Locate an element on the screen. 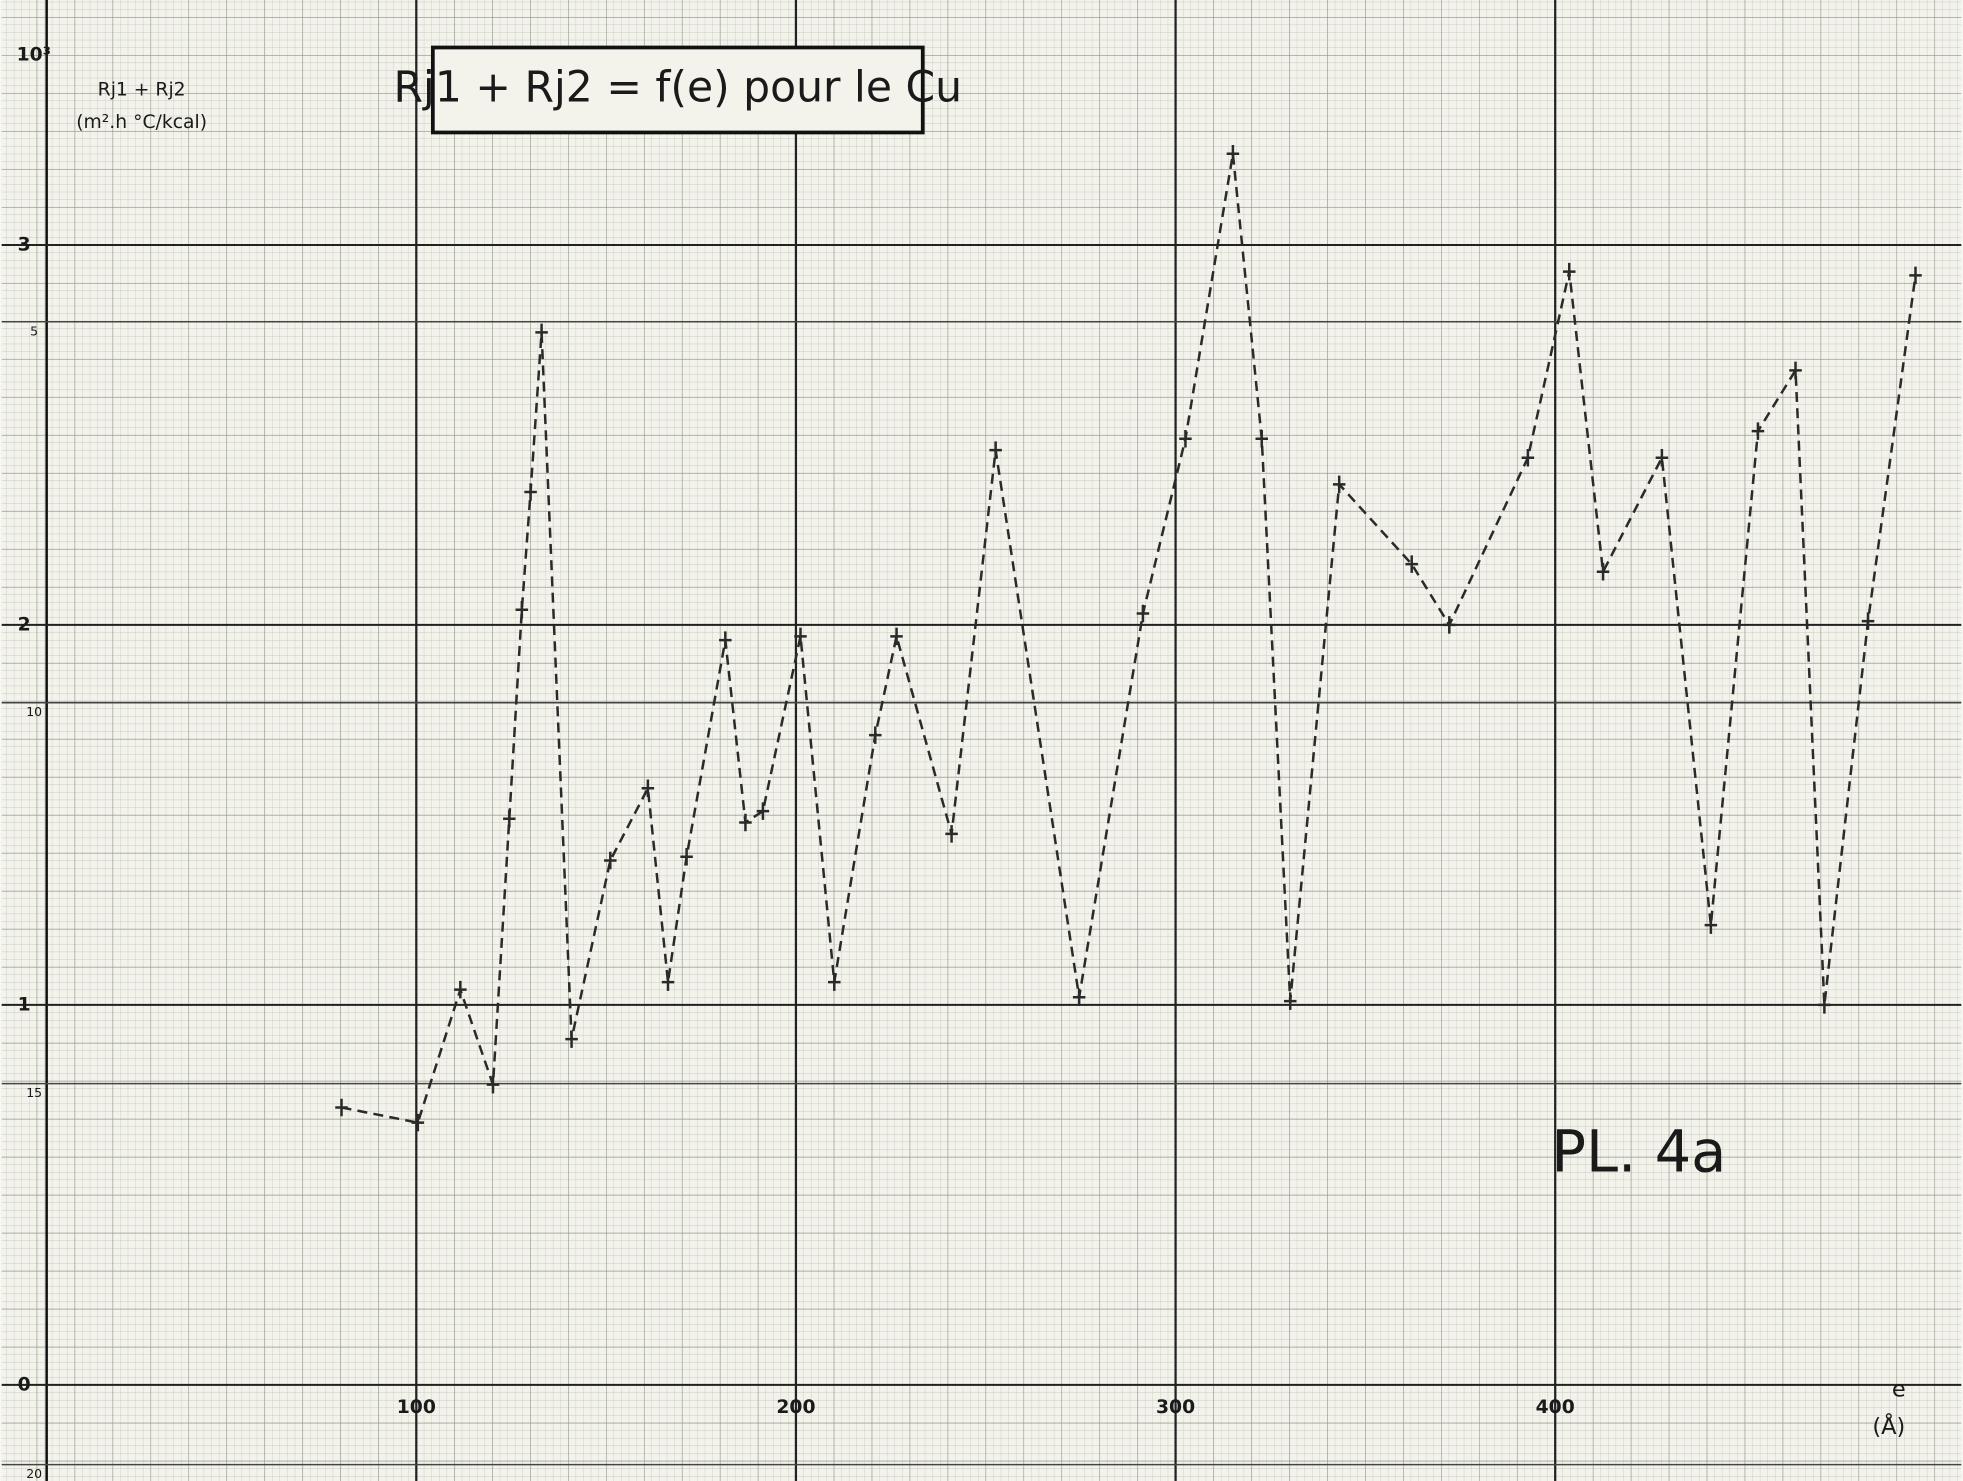  title-box is located at coordinates (677, 90).